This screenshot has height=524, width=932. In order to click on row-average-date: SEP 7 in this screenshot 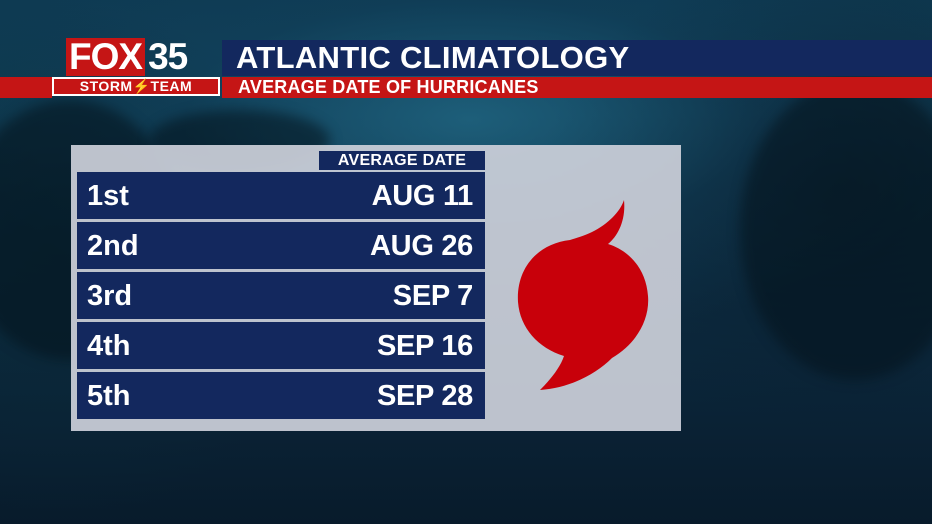, I will do `click(433, 296)`.